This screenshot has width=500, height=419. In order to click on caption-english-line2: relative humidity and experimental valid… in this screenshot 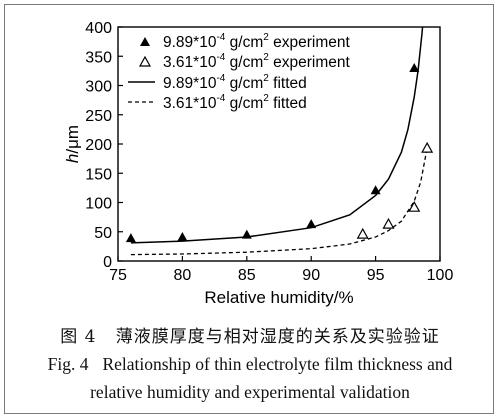, I will do `click(250, 392)`.